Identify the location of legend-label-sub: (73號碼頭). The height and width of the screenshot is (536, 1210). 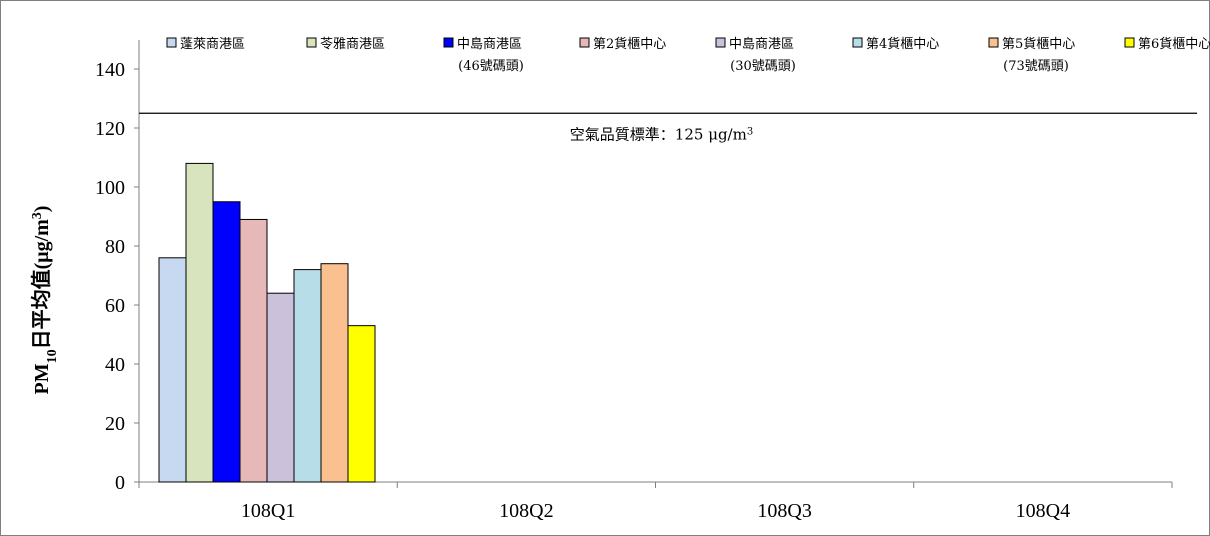
(1036, 66).